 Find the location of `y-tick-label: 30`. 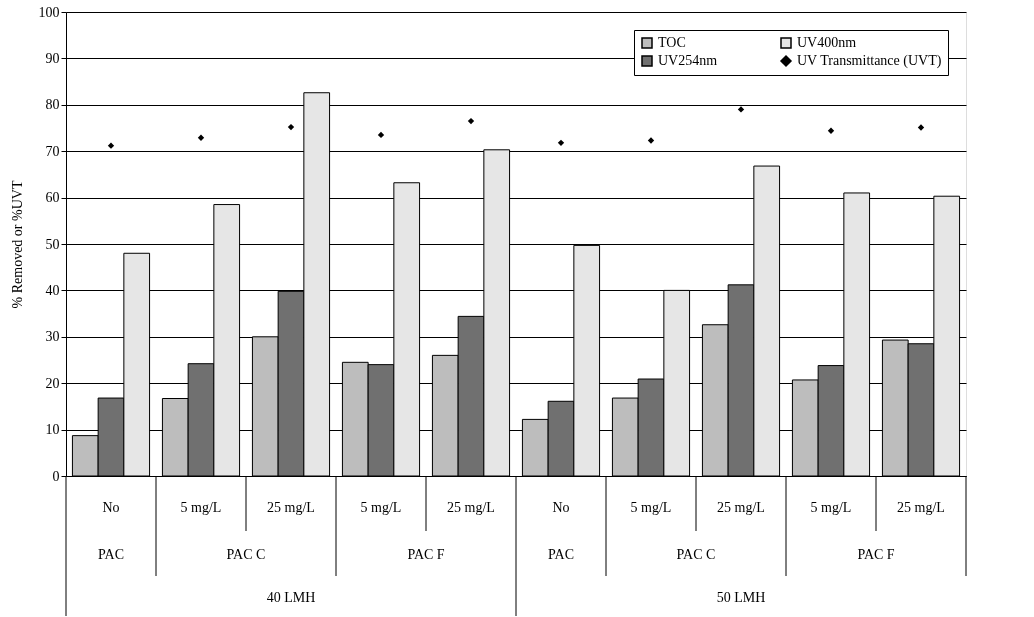

y-tick-label: 30 is located at coordinates (52, 337).